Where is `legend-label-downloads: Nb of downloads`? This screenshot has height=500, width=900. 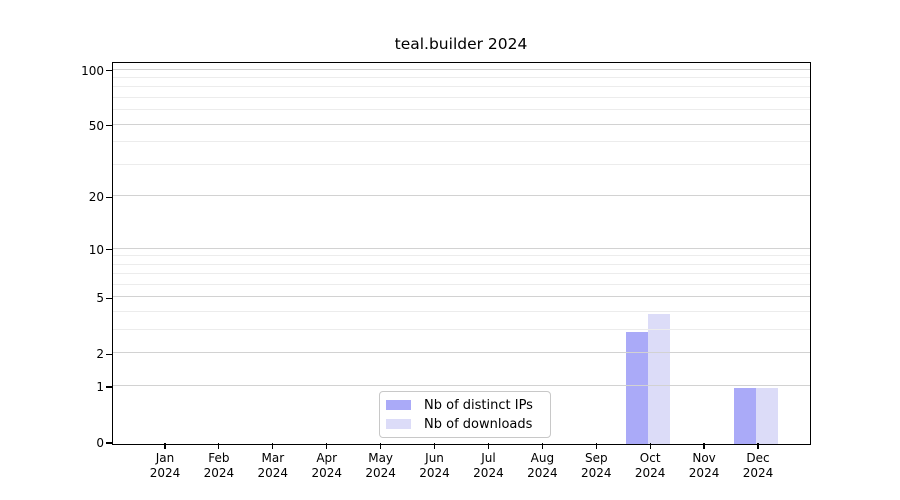
legend-label-downloads: Nb of downloads is located at coordinates (478, 424).